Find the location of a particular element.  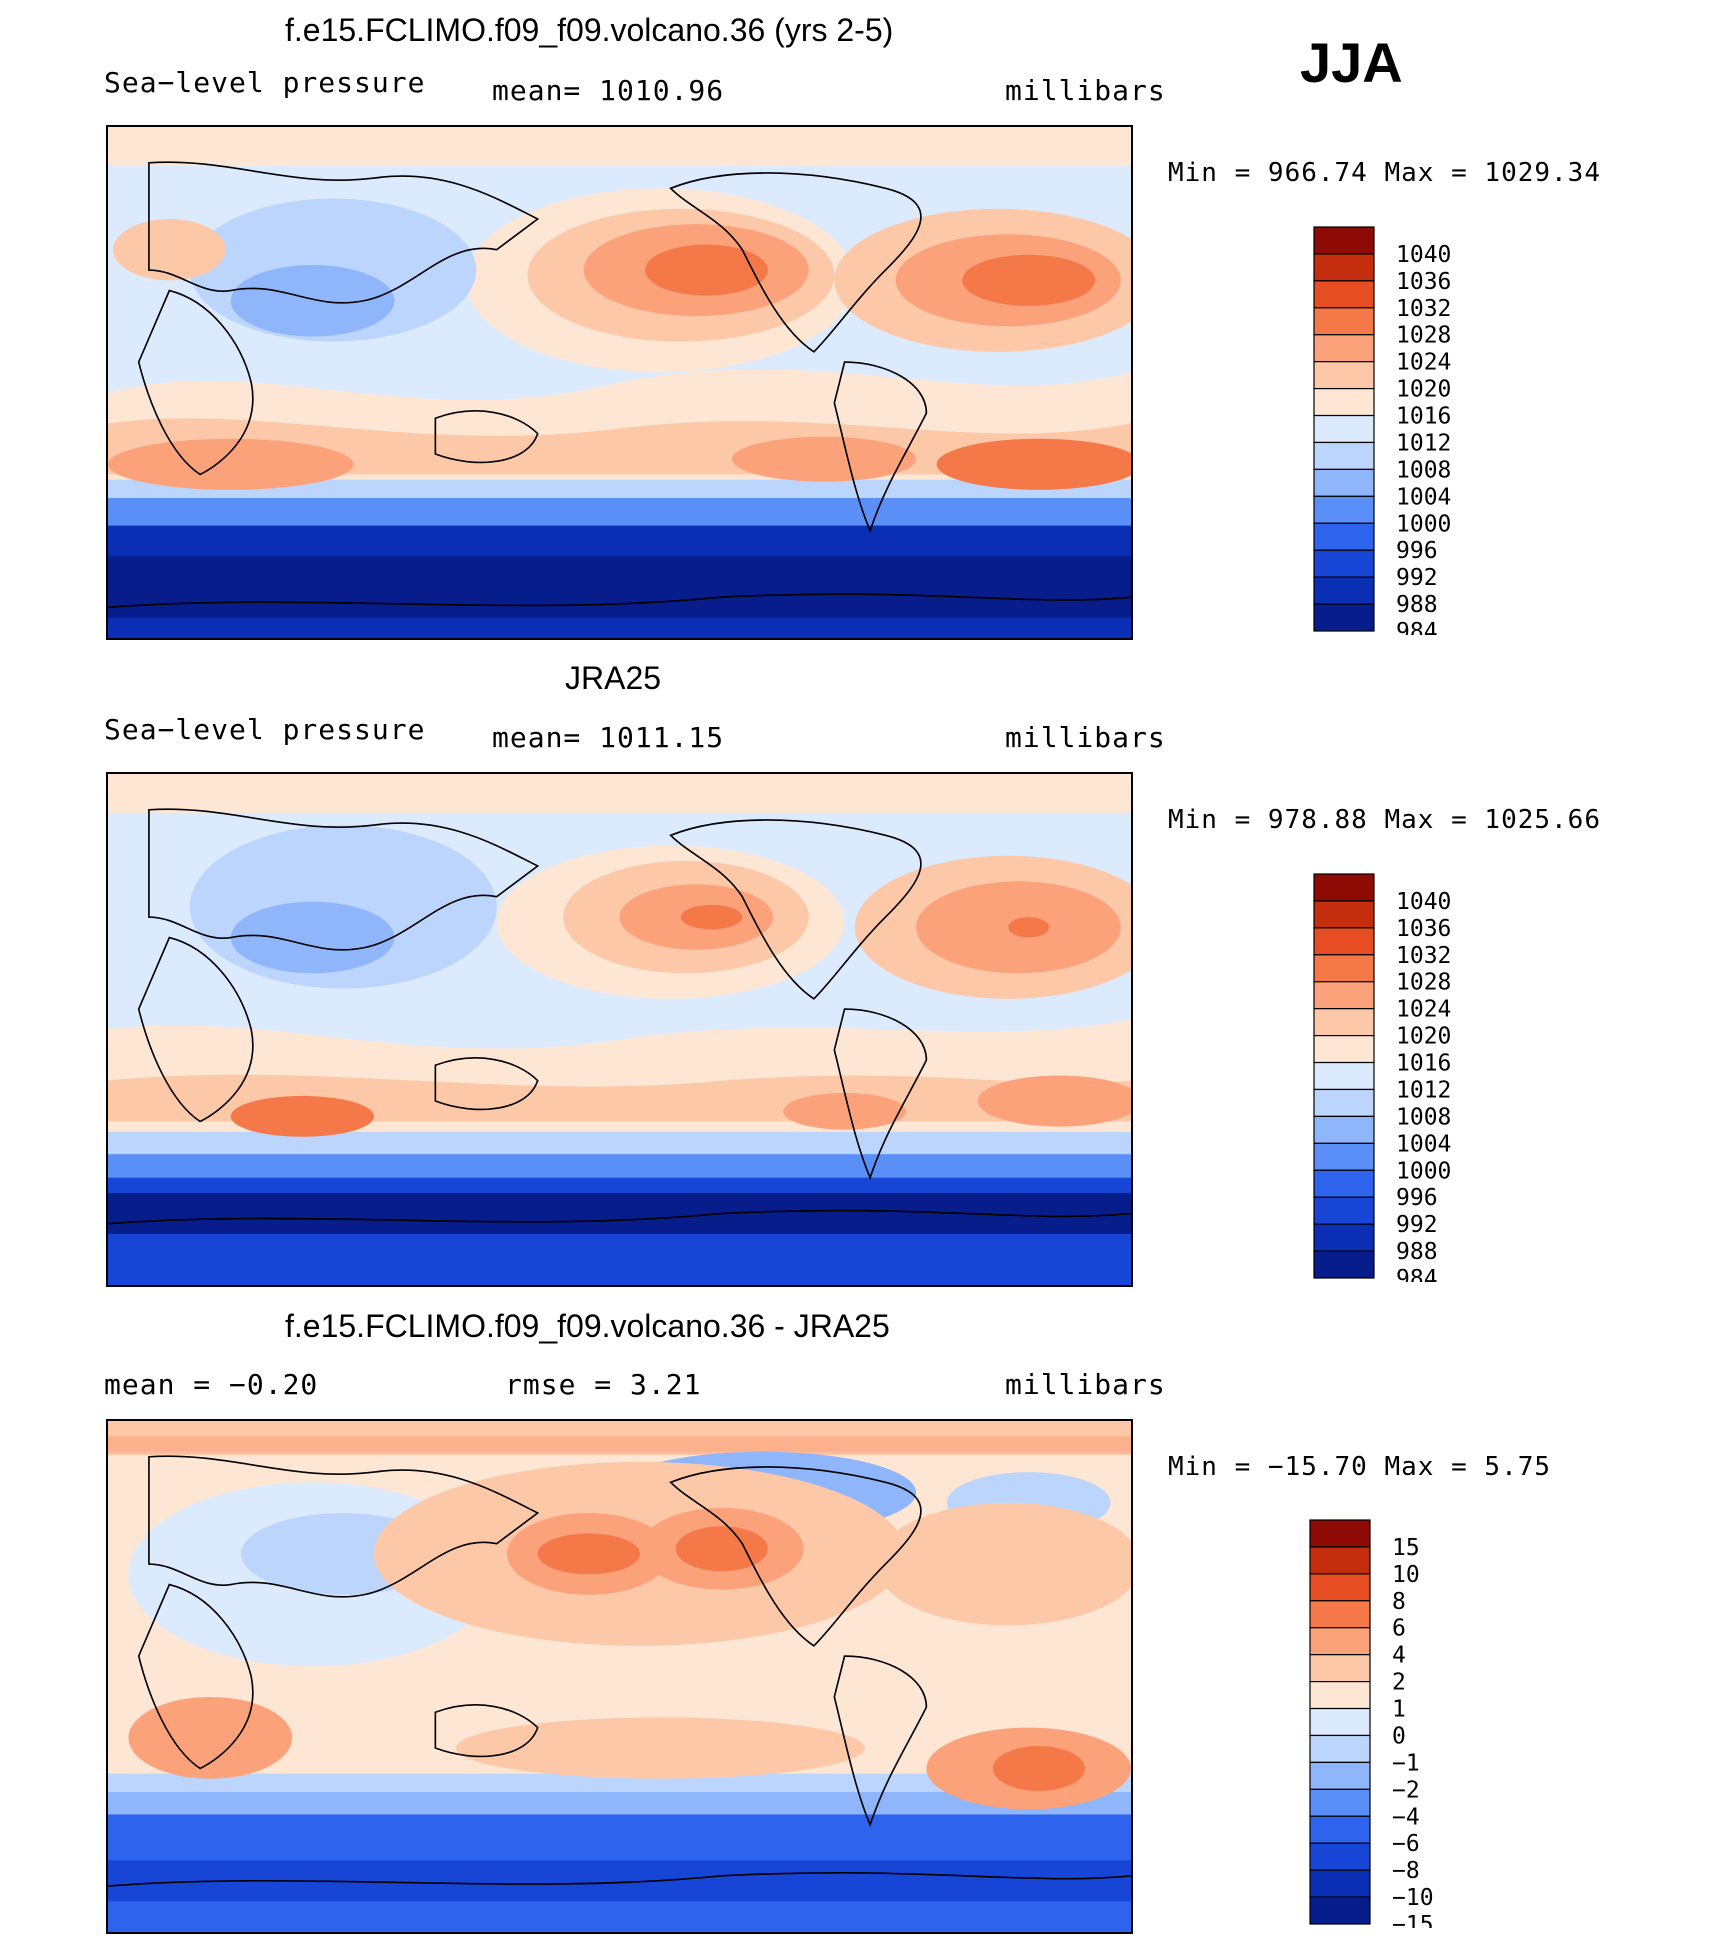

colorbar-label: −10 is located at coordinates (1413, 1898).